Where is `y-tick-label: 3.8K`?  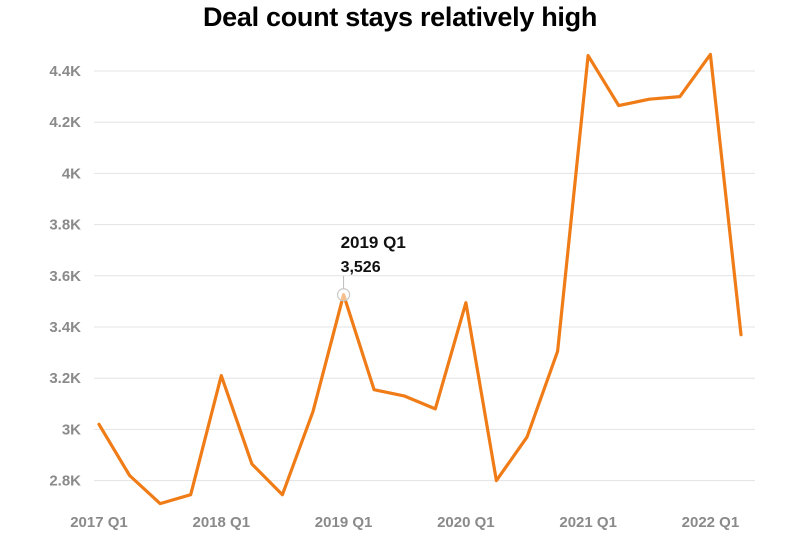
y-tick-label: 3.8K is located at coordinates (65, 225).